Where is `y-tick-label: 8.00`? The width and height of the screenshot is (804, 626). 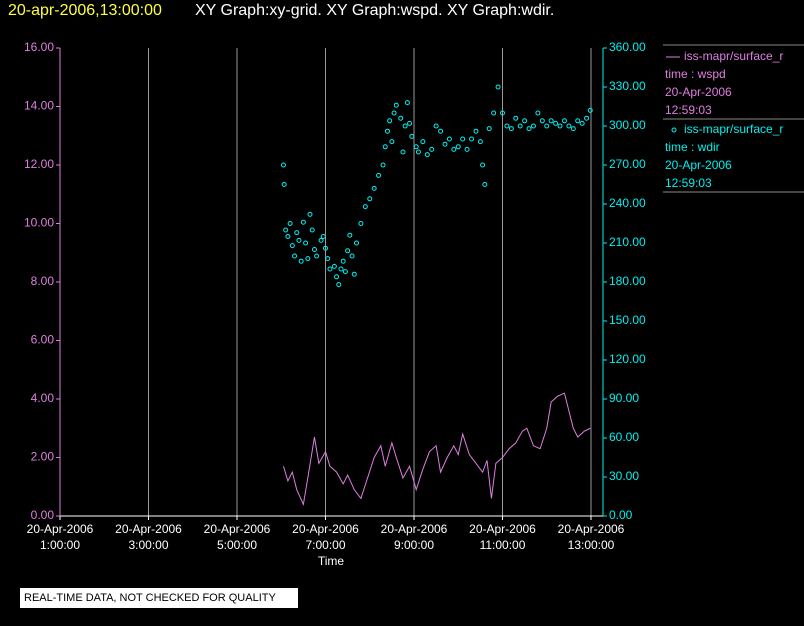 y-tick-label: 8.00 is located at coordinates (43, 281).